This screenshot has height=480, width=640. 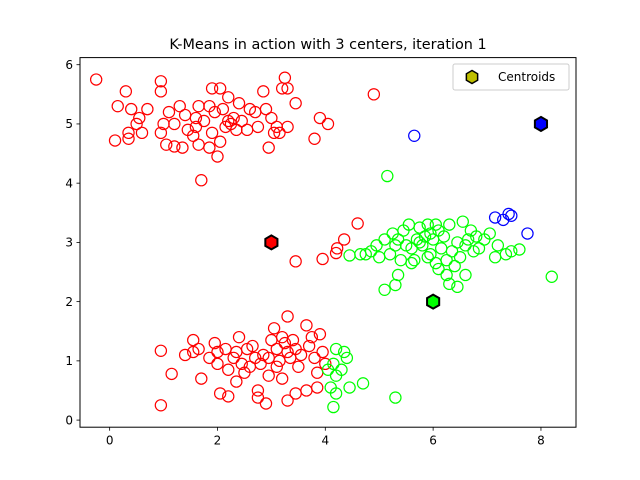 What do you see at coordinates (69, 65) in the screenshot?
I see `y-tick-label: 6` at bounding box center [69, 65].